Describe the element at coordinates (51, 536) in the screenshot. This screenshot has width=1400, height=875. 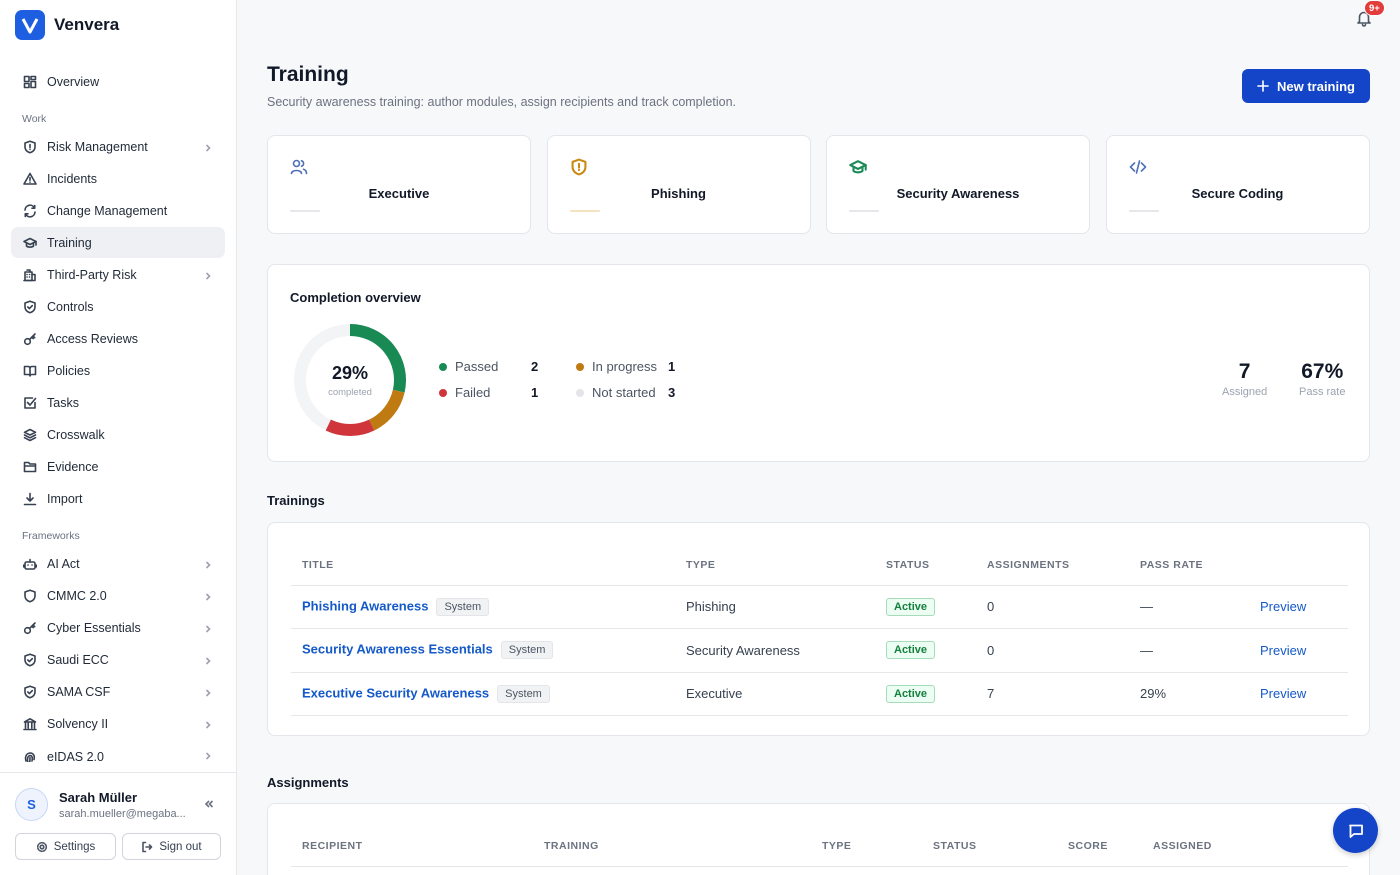
I see `nav-section-frameworks: Frameworks` at that location.